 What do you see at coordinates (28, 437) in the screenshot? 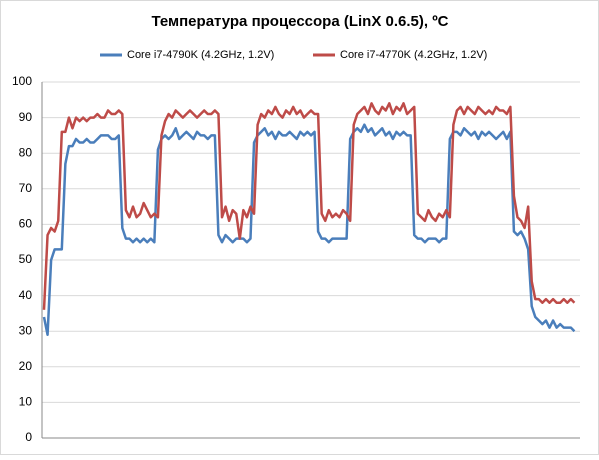
I see `y-tick-label: 0` at bounding box center [28, 437].